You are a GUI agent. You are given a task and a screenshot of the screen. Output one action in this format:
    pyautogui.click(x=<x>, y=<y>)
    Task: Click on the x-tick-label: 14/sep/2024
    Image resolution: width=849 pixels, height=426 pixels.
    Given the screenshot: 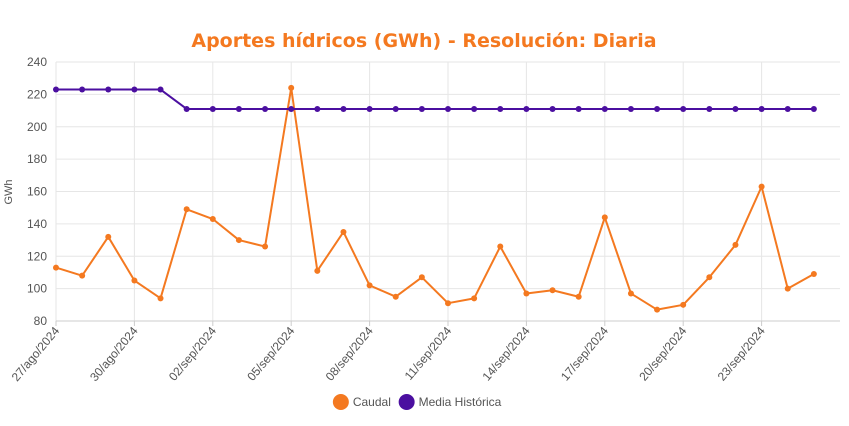 What is the action you would take?
    pyautogui.click(x=506, y=354)
    